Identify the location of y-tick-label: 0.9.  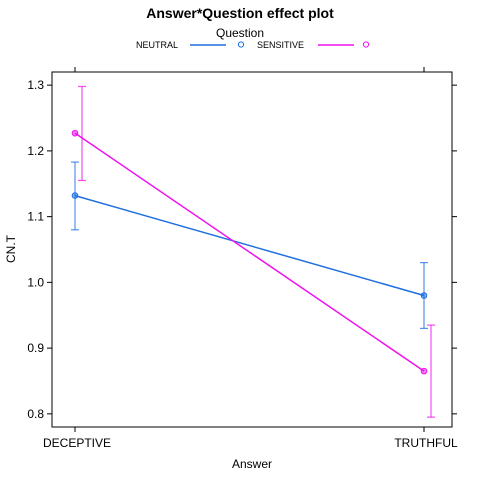
(35, 348).